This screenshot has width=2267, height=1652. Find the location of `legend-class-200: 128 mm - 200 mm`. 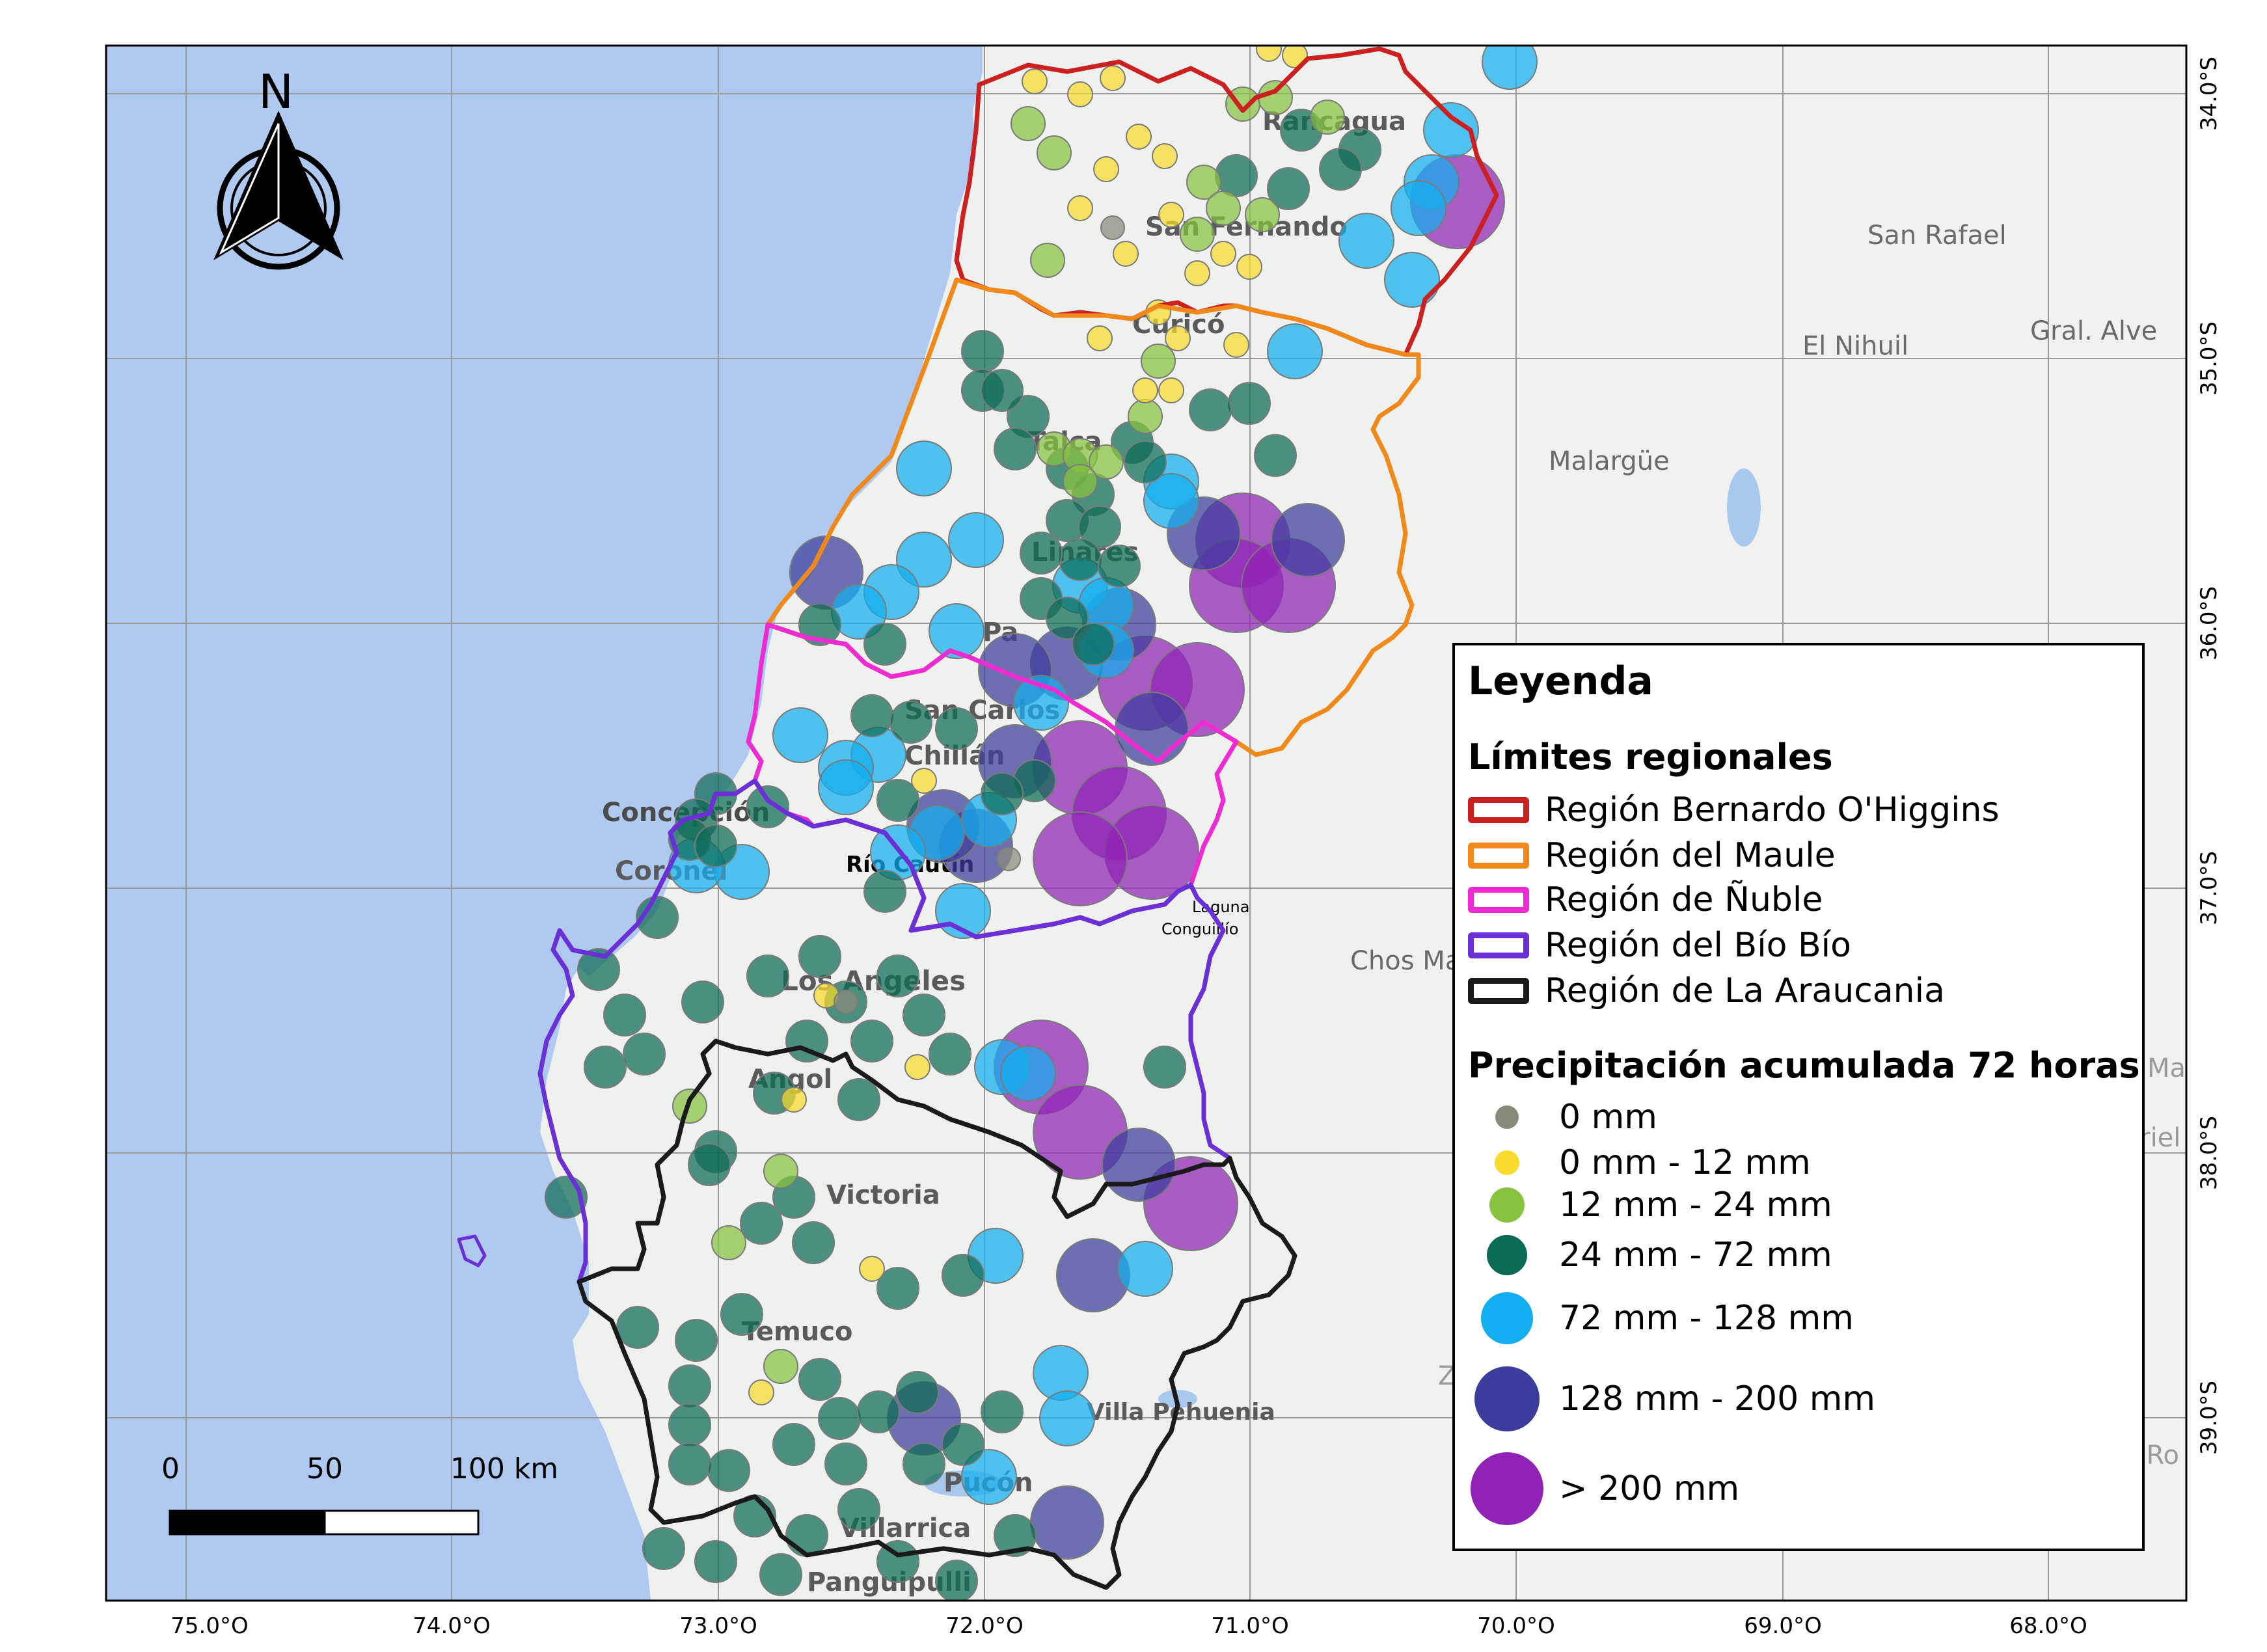

legend-class-200: 128 mm - 200 mm is located at coordinates (1671, 1398).